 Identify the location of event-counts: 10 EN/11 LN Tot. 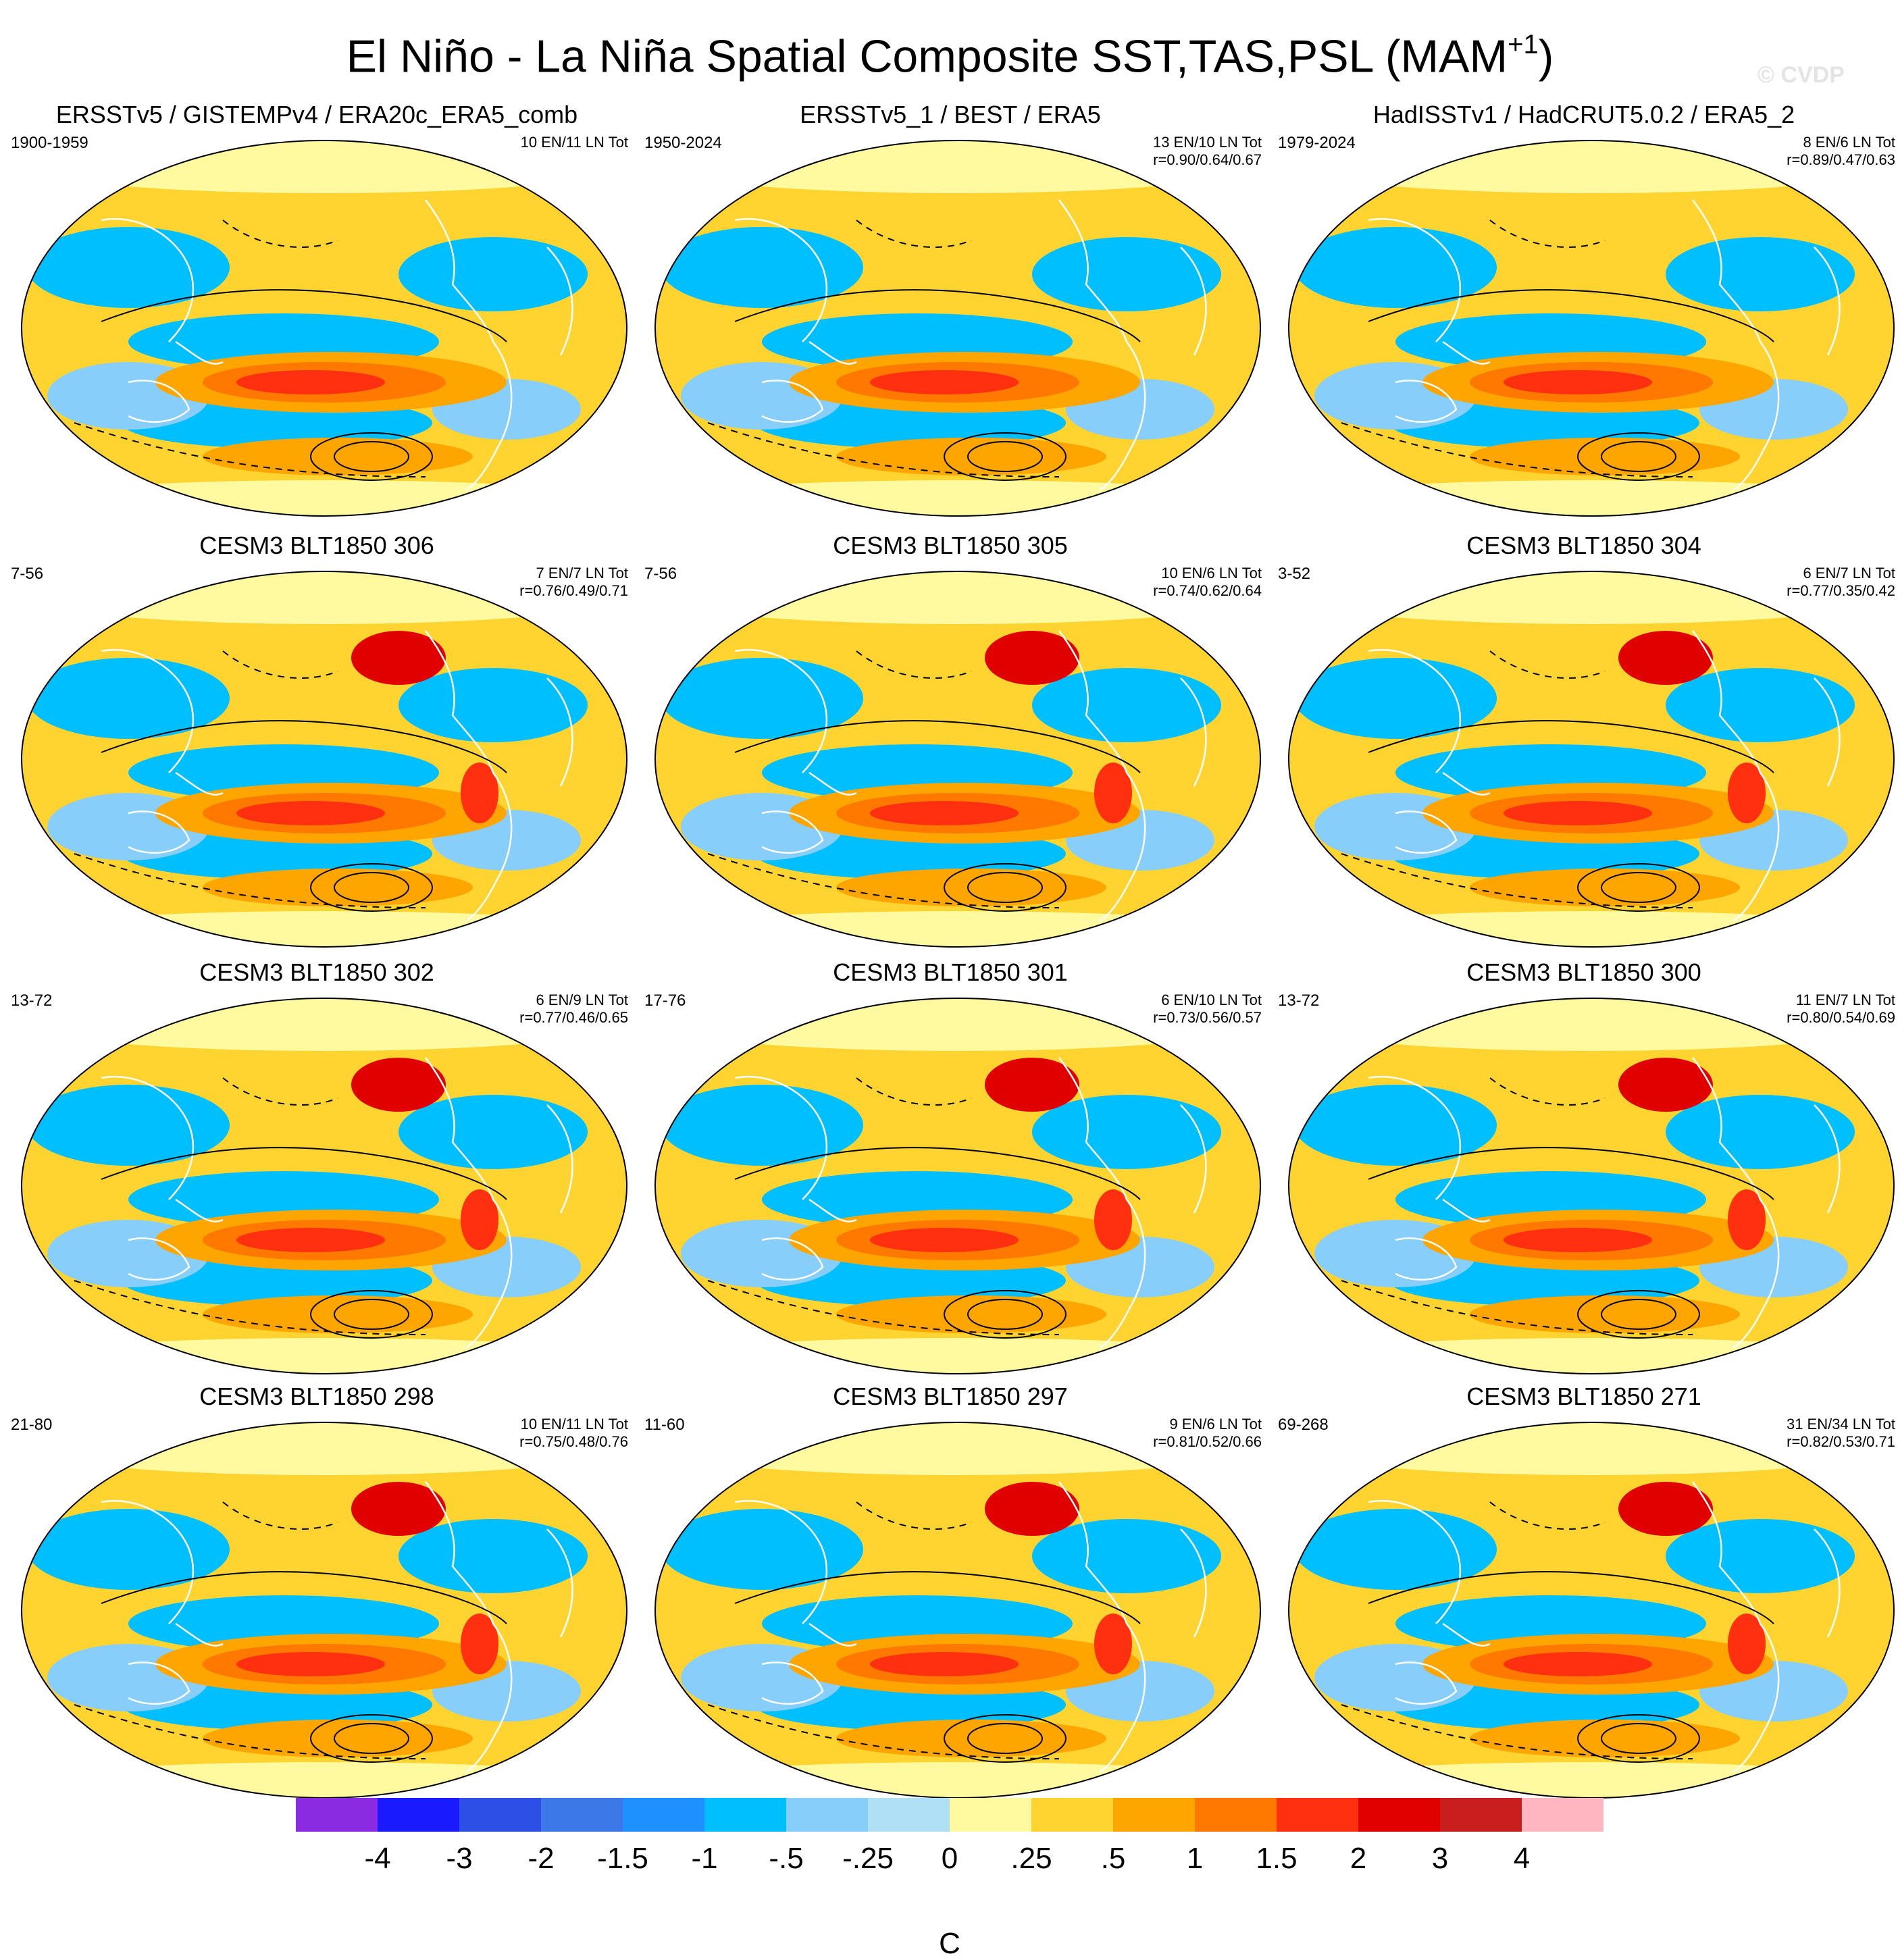
(574, 1425).